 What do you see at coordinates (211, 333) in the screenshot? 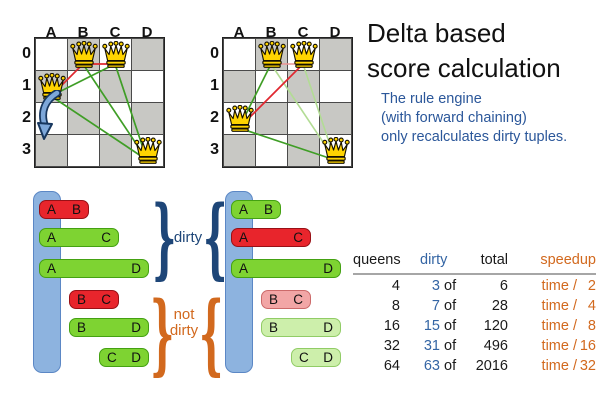
I see `not-dirty-right-brace-icon: {` at bounding box center [211, 333].